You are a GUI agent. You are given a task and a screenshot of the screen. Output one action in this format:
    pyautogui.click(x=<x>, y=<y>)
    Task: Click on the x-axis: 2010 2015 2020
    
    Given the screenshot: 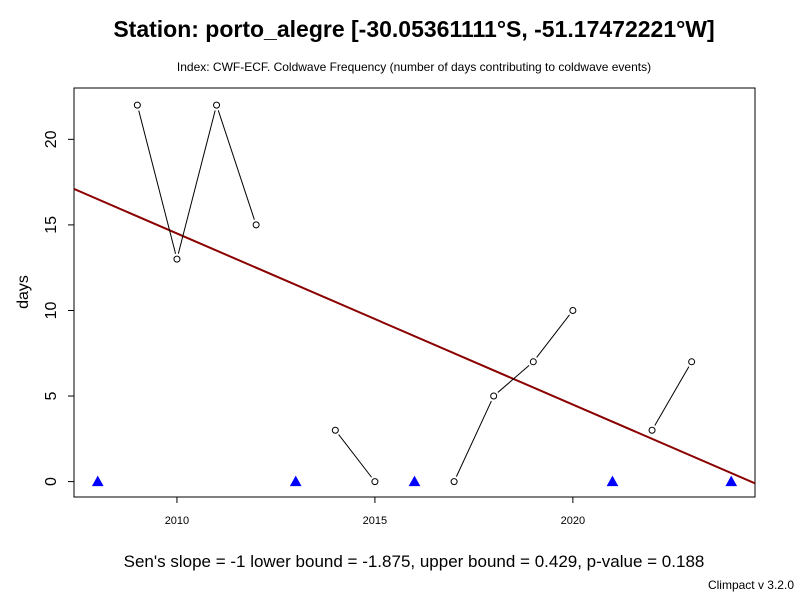 What is the action you would take?
    pyautogui.click(x=375, y=512)
    